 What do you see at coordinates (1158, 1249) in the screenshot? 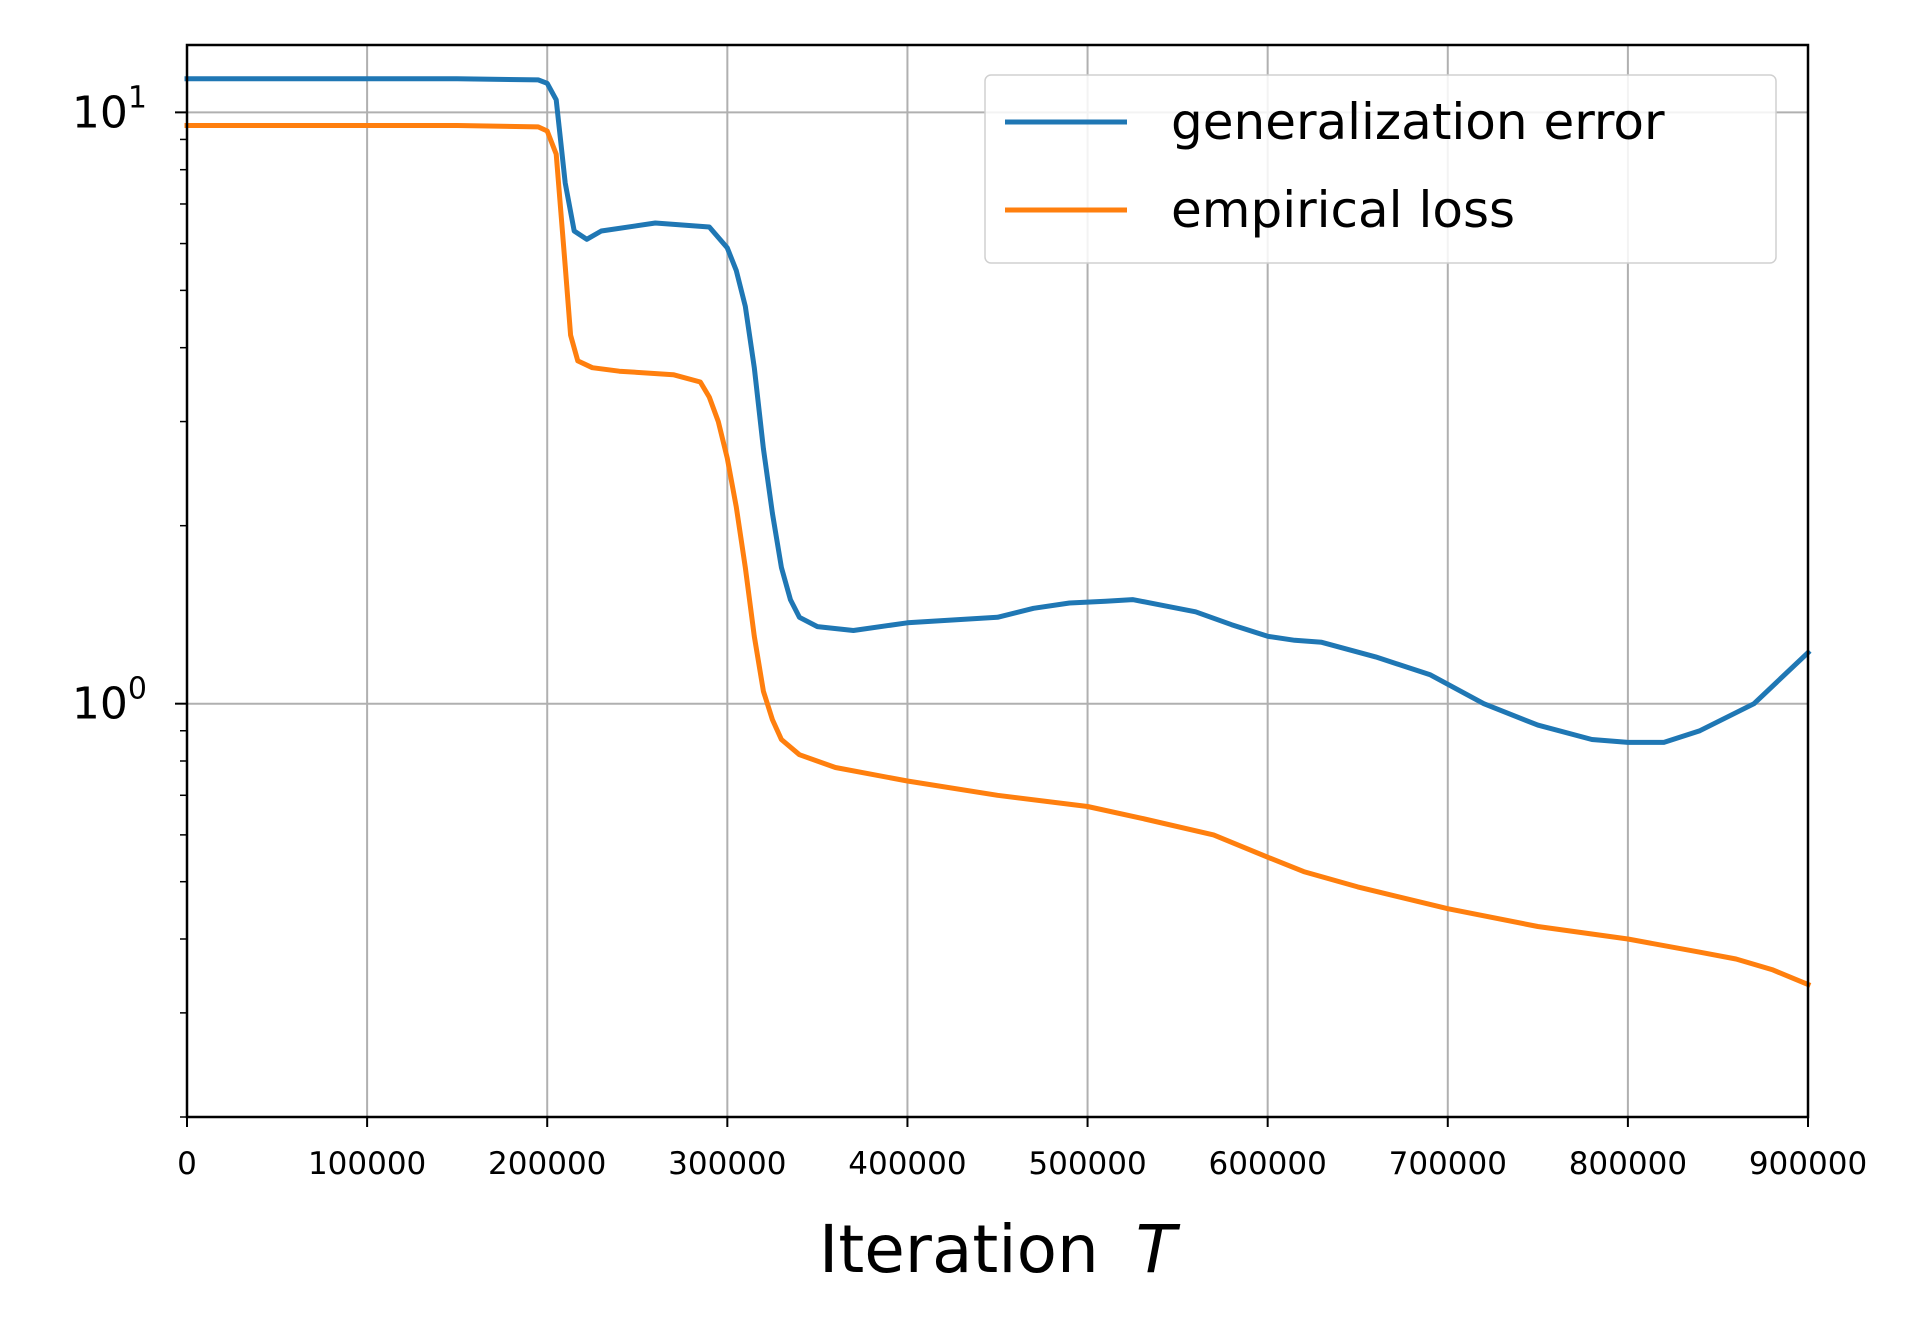
I see `x-axis-title-symbol: T` at bounding box center [1158, 1249].